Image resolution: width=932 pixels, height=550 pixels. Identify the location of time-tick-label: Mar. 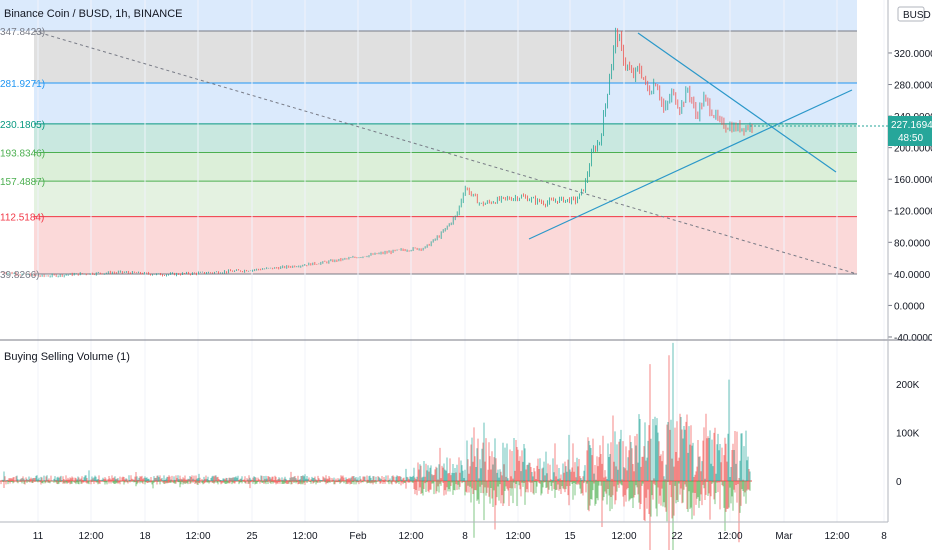
(784, 536).